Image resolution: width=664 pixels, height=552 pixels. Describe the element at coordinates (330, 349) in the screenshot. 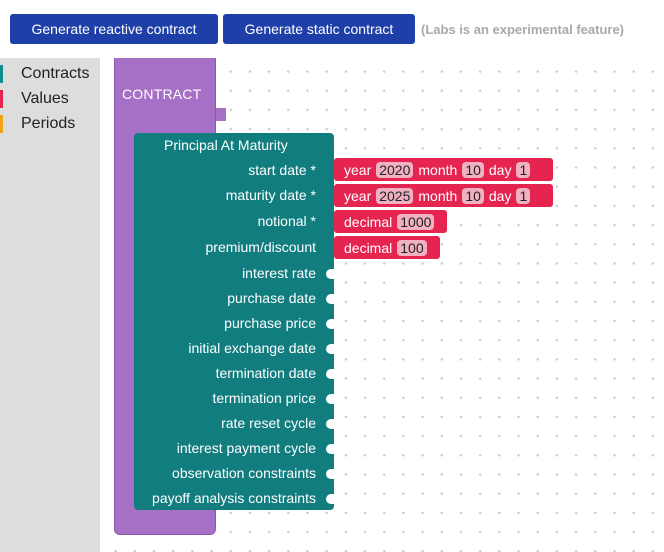

I see `input-socket-initial-exchange-date` at that location.